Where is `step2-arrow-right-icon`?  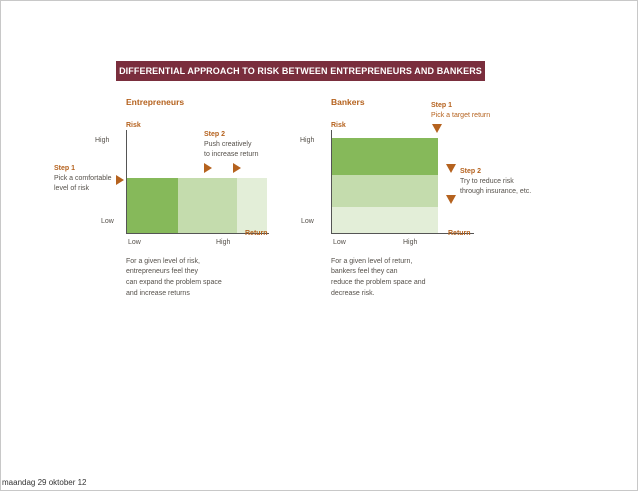 step2-arrow-right-icon is located at coordinates (208, 168).